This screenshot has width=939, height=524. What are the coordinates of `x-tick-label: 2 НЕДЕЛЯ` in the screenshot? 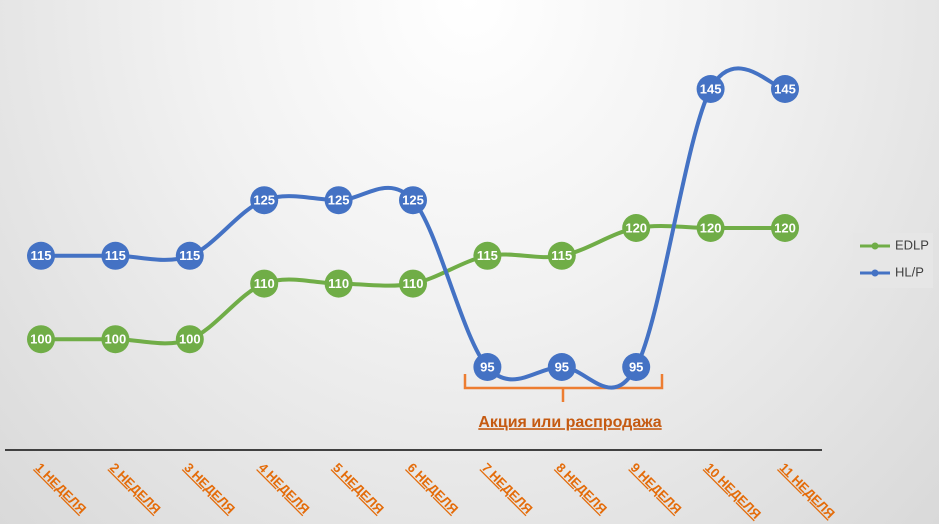 It's located at (135, 488).